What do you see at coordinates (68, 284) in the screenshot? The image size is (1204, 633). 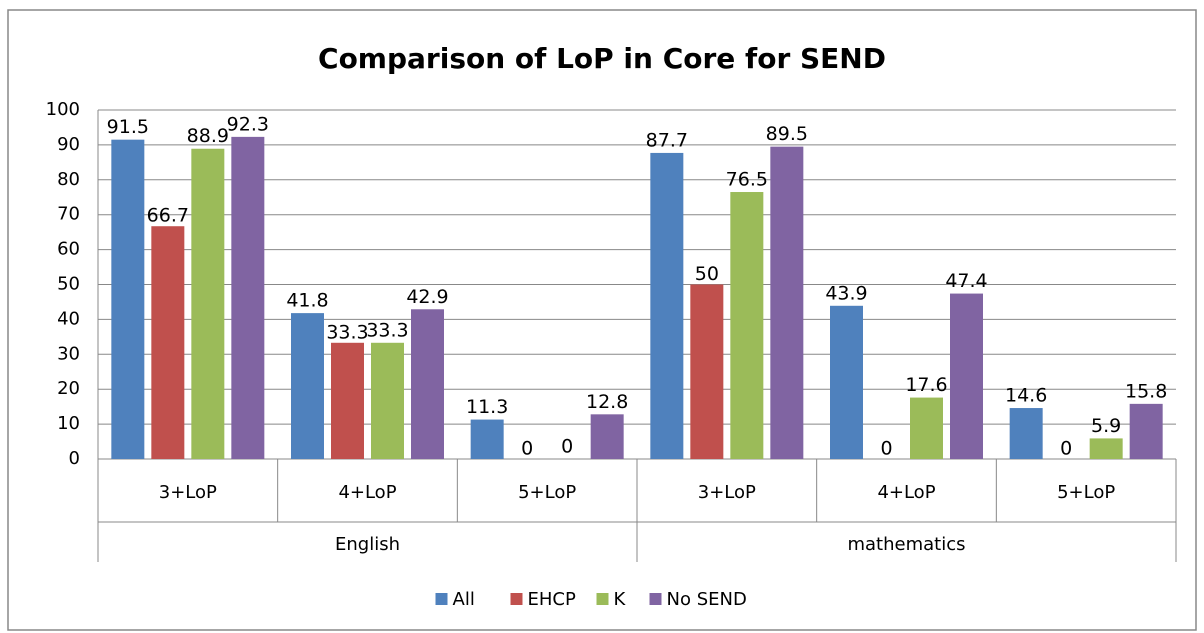 I see `y-tick-label: 50` at bounding box center [68, 284].